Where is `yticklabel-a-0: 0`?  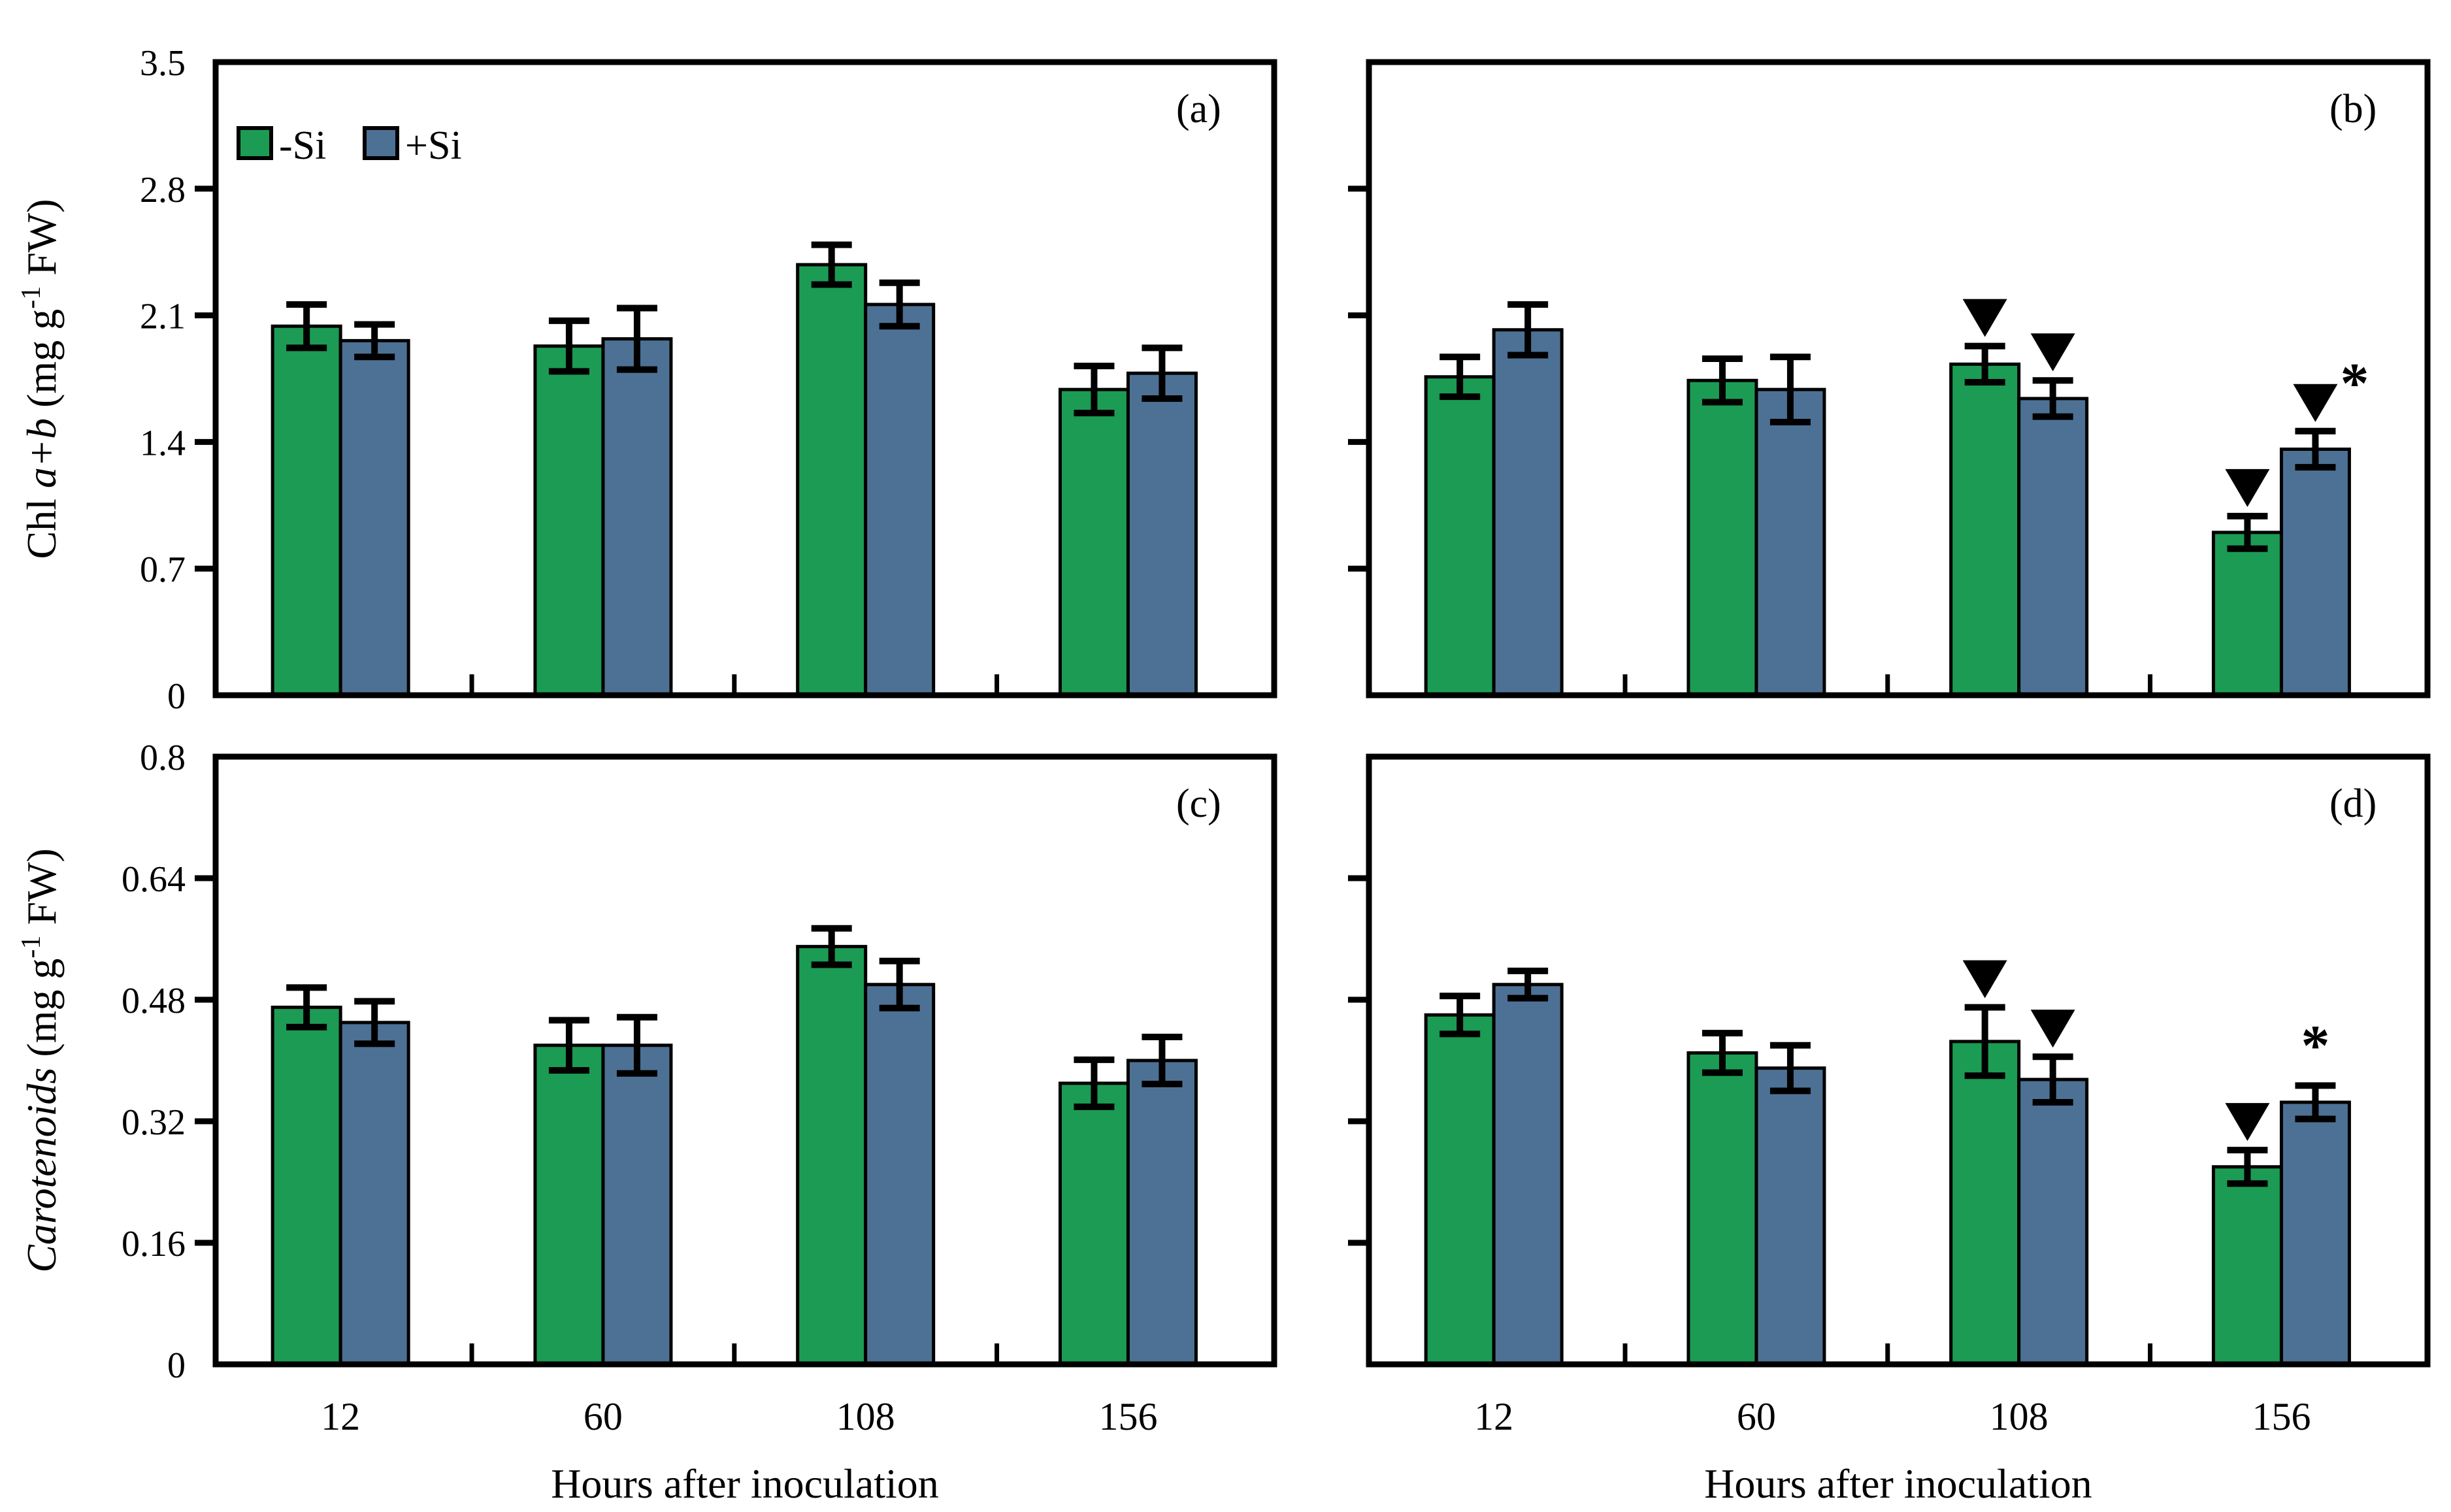
yticklabel-a-0: 0 is located at coordinates (176, 696).